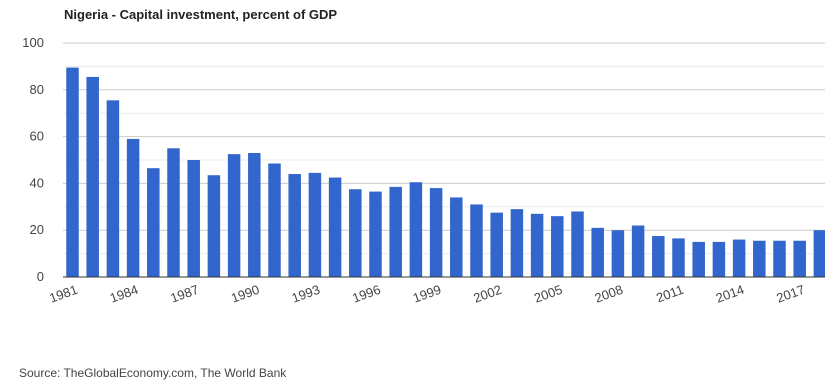  Describe the element at coordinates (739, 258) in the screenshot. I see `bar-2014` at that location.